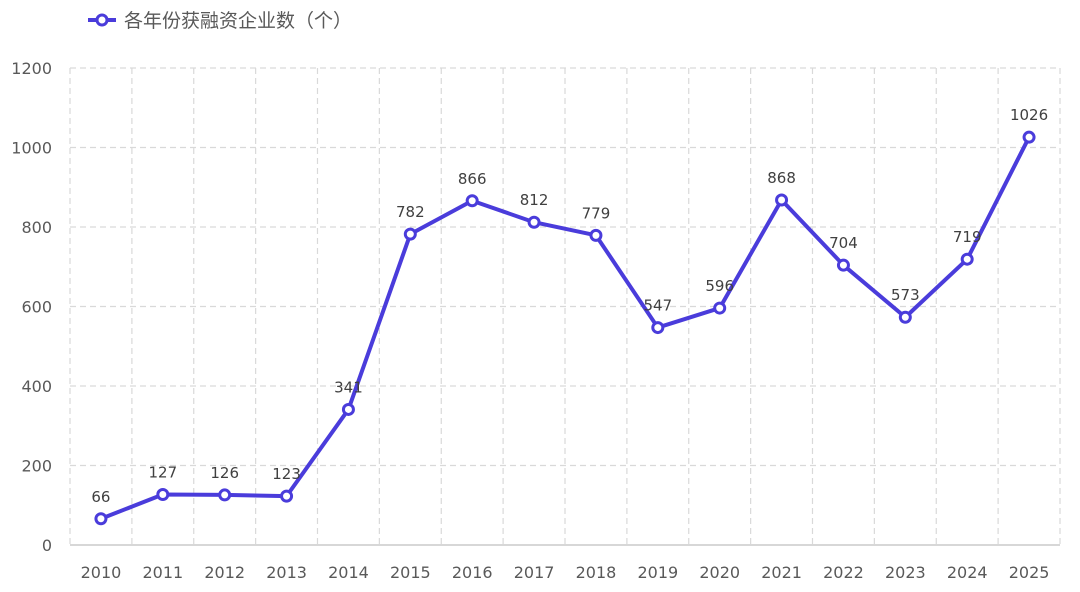  Describe the element at coordinates (31, 148) in the screenshot. I see `y-tick-label: 1000` at that location.